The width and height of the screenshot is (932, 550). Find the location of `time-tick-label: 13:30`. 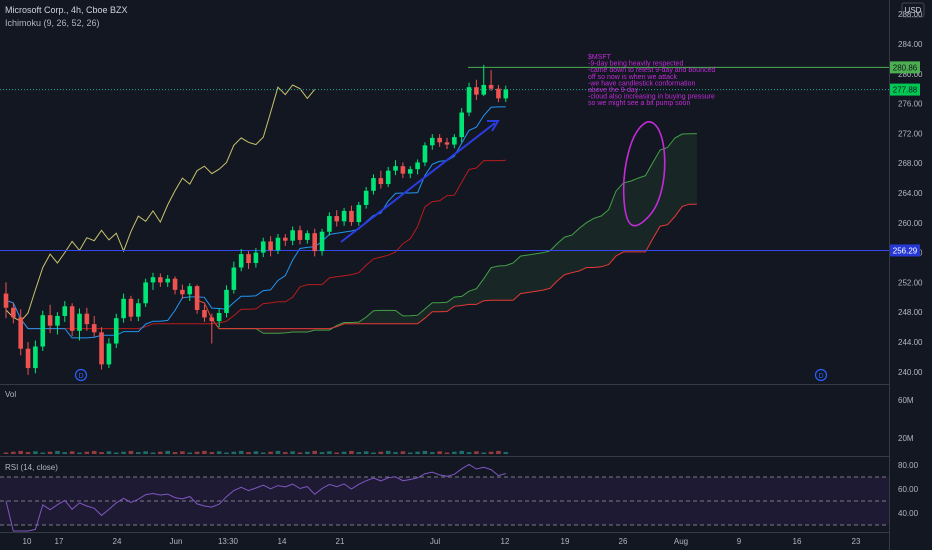

time-tick-label: 13:30 is located at coordinates (228, 541).